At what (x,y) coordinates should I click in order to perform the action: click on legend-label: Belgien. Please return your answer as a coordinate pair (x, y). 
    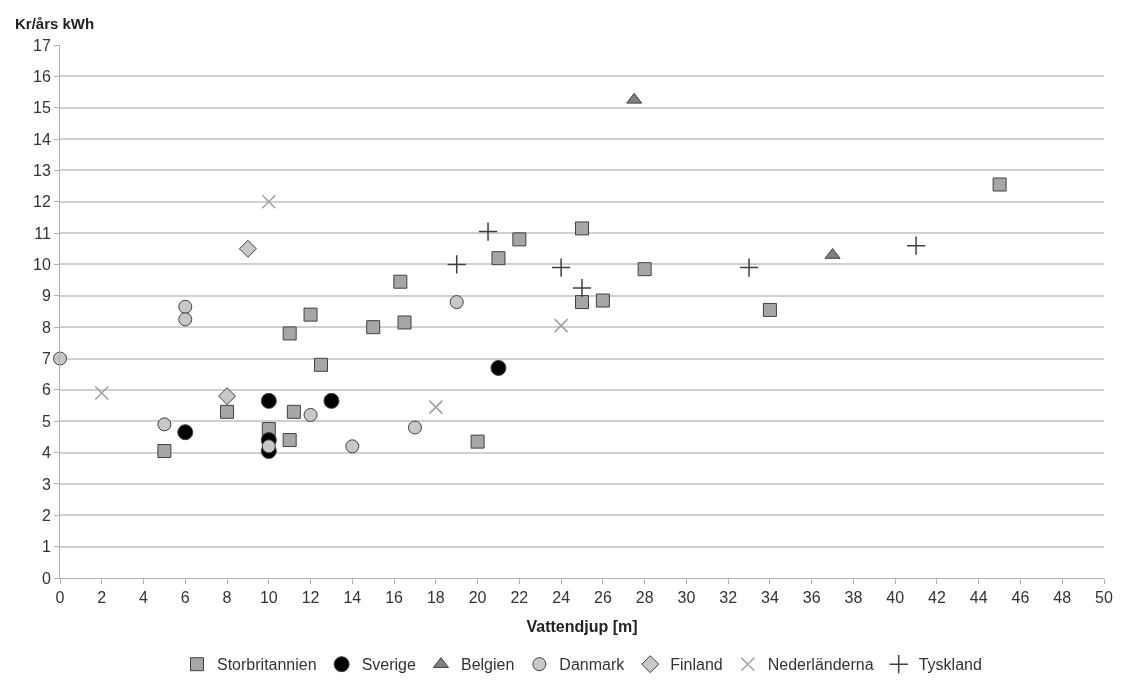
    Looking at the image, I should click on (487, 665).